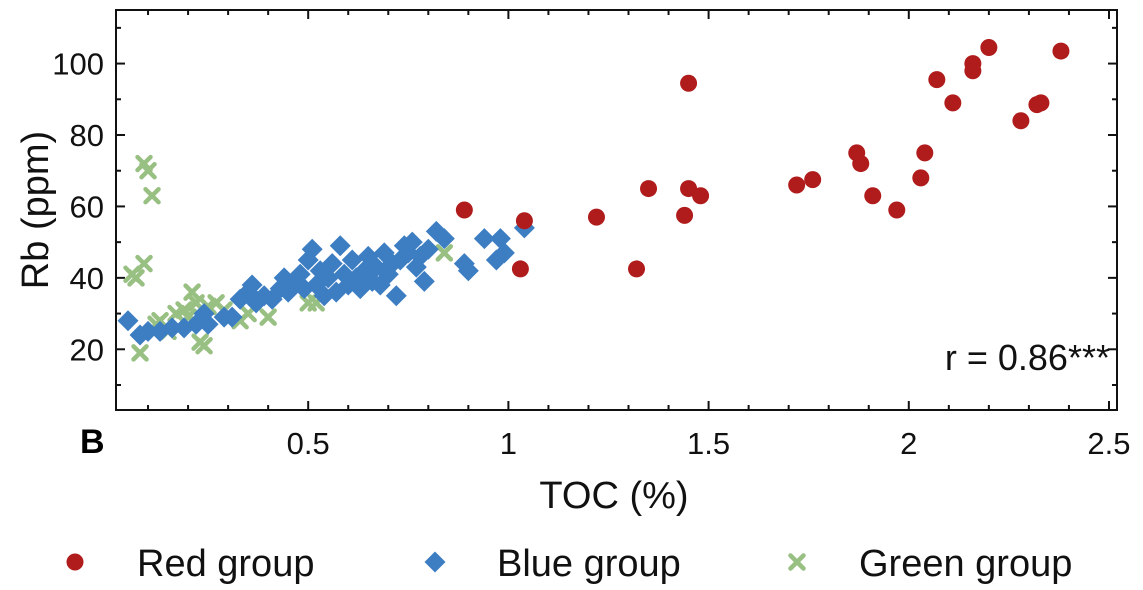 Image resolution: width=1143 pixels, height=590 pixels. I want to click on x-tick-label: 2, so click(908, 443).